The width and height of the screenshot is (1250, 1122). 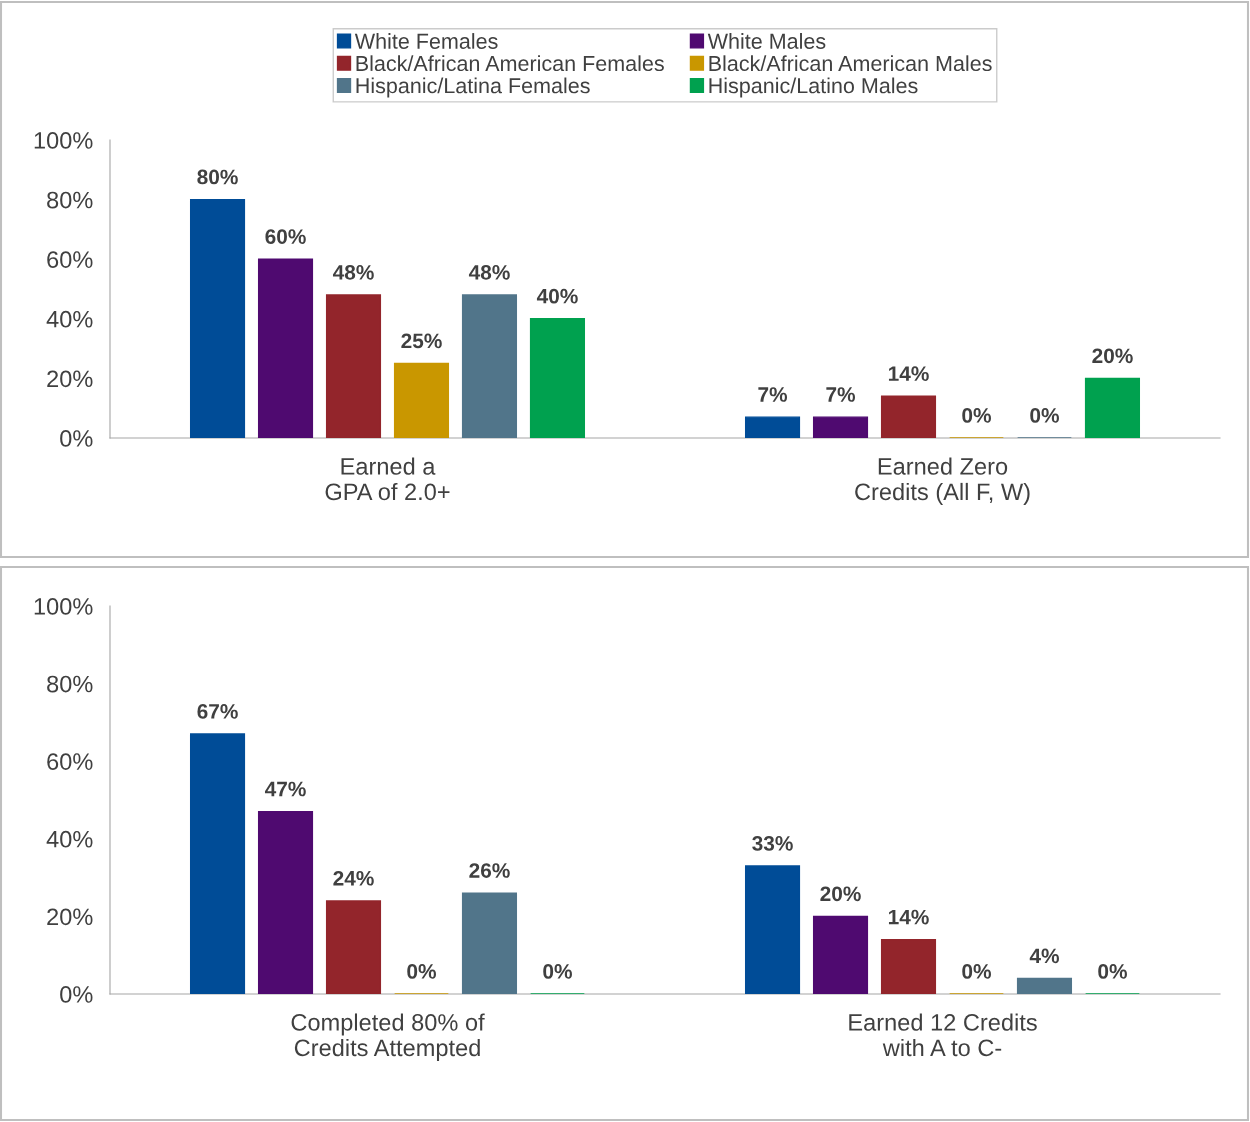 What do you see at coordinates (850, 63) in the screenshot?
I see `legend-label: Black/African American Males` at bounding box center [850, 63].